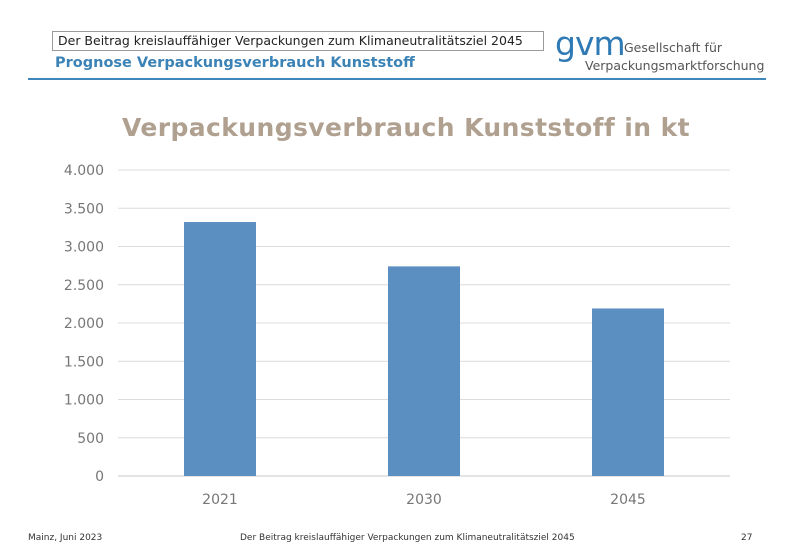 This screenshot has height=554, width=797. I want to click on page-number: 27, so click(747, 538).